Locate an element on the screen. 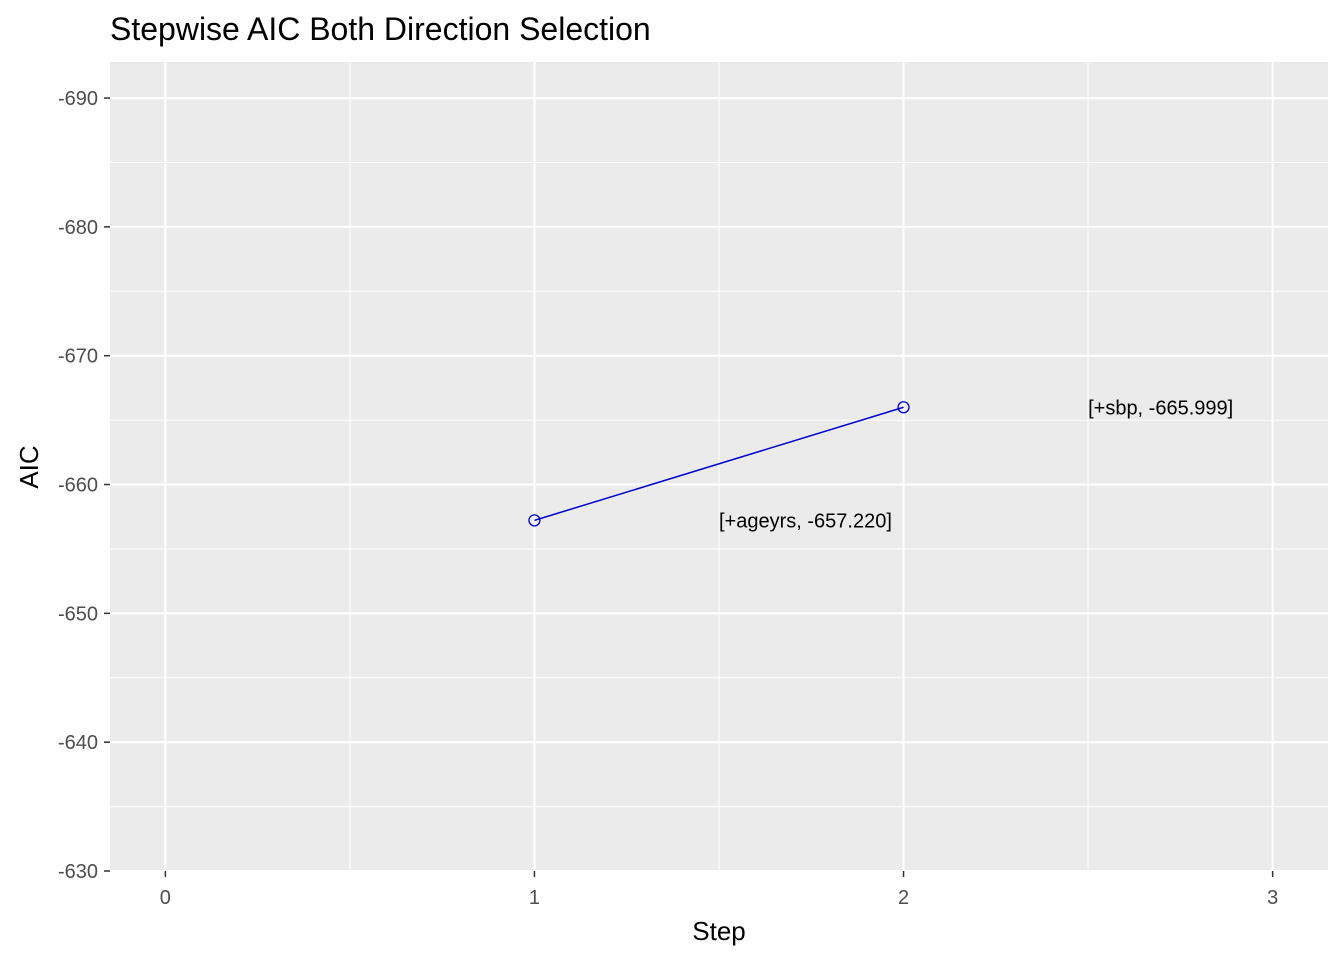 The width and height of the screenshot is (1344, 960). x-tick-label: 3 is located at coordinates (1272, 898).